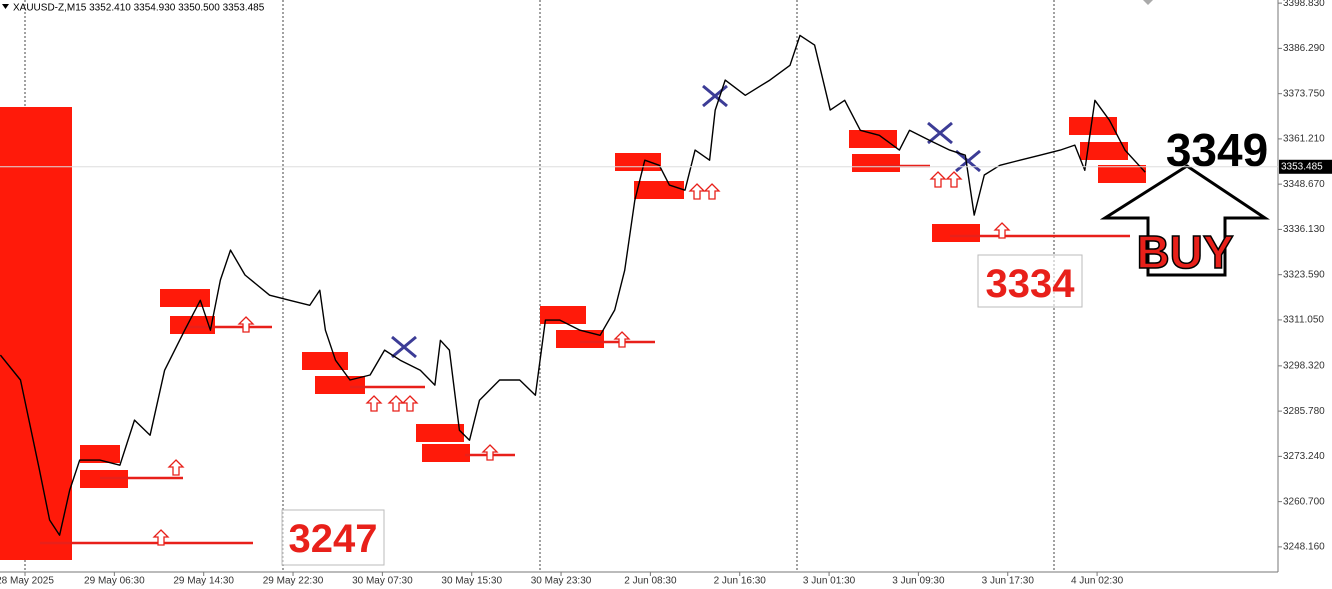 This screenshot has width=1332, height=589. I want to click on menu-triangle, so click(5, 6).